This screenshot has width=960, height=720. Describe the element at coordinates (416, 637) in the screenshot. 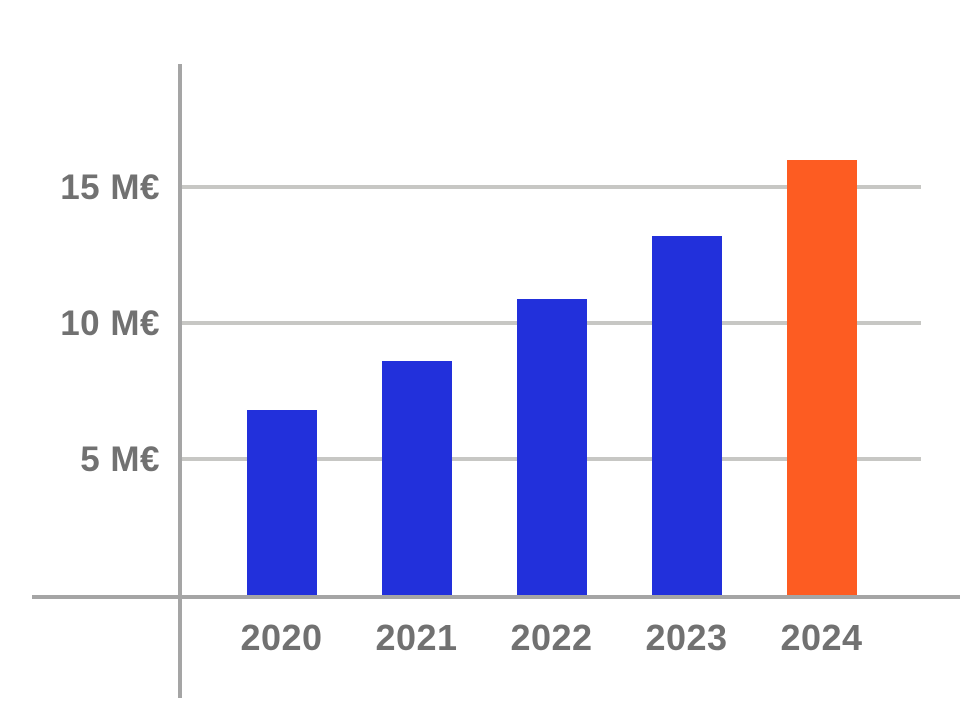

I see `x-category-label-2021: 2021` at that location.